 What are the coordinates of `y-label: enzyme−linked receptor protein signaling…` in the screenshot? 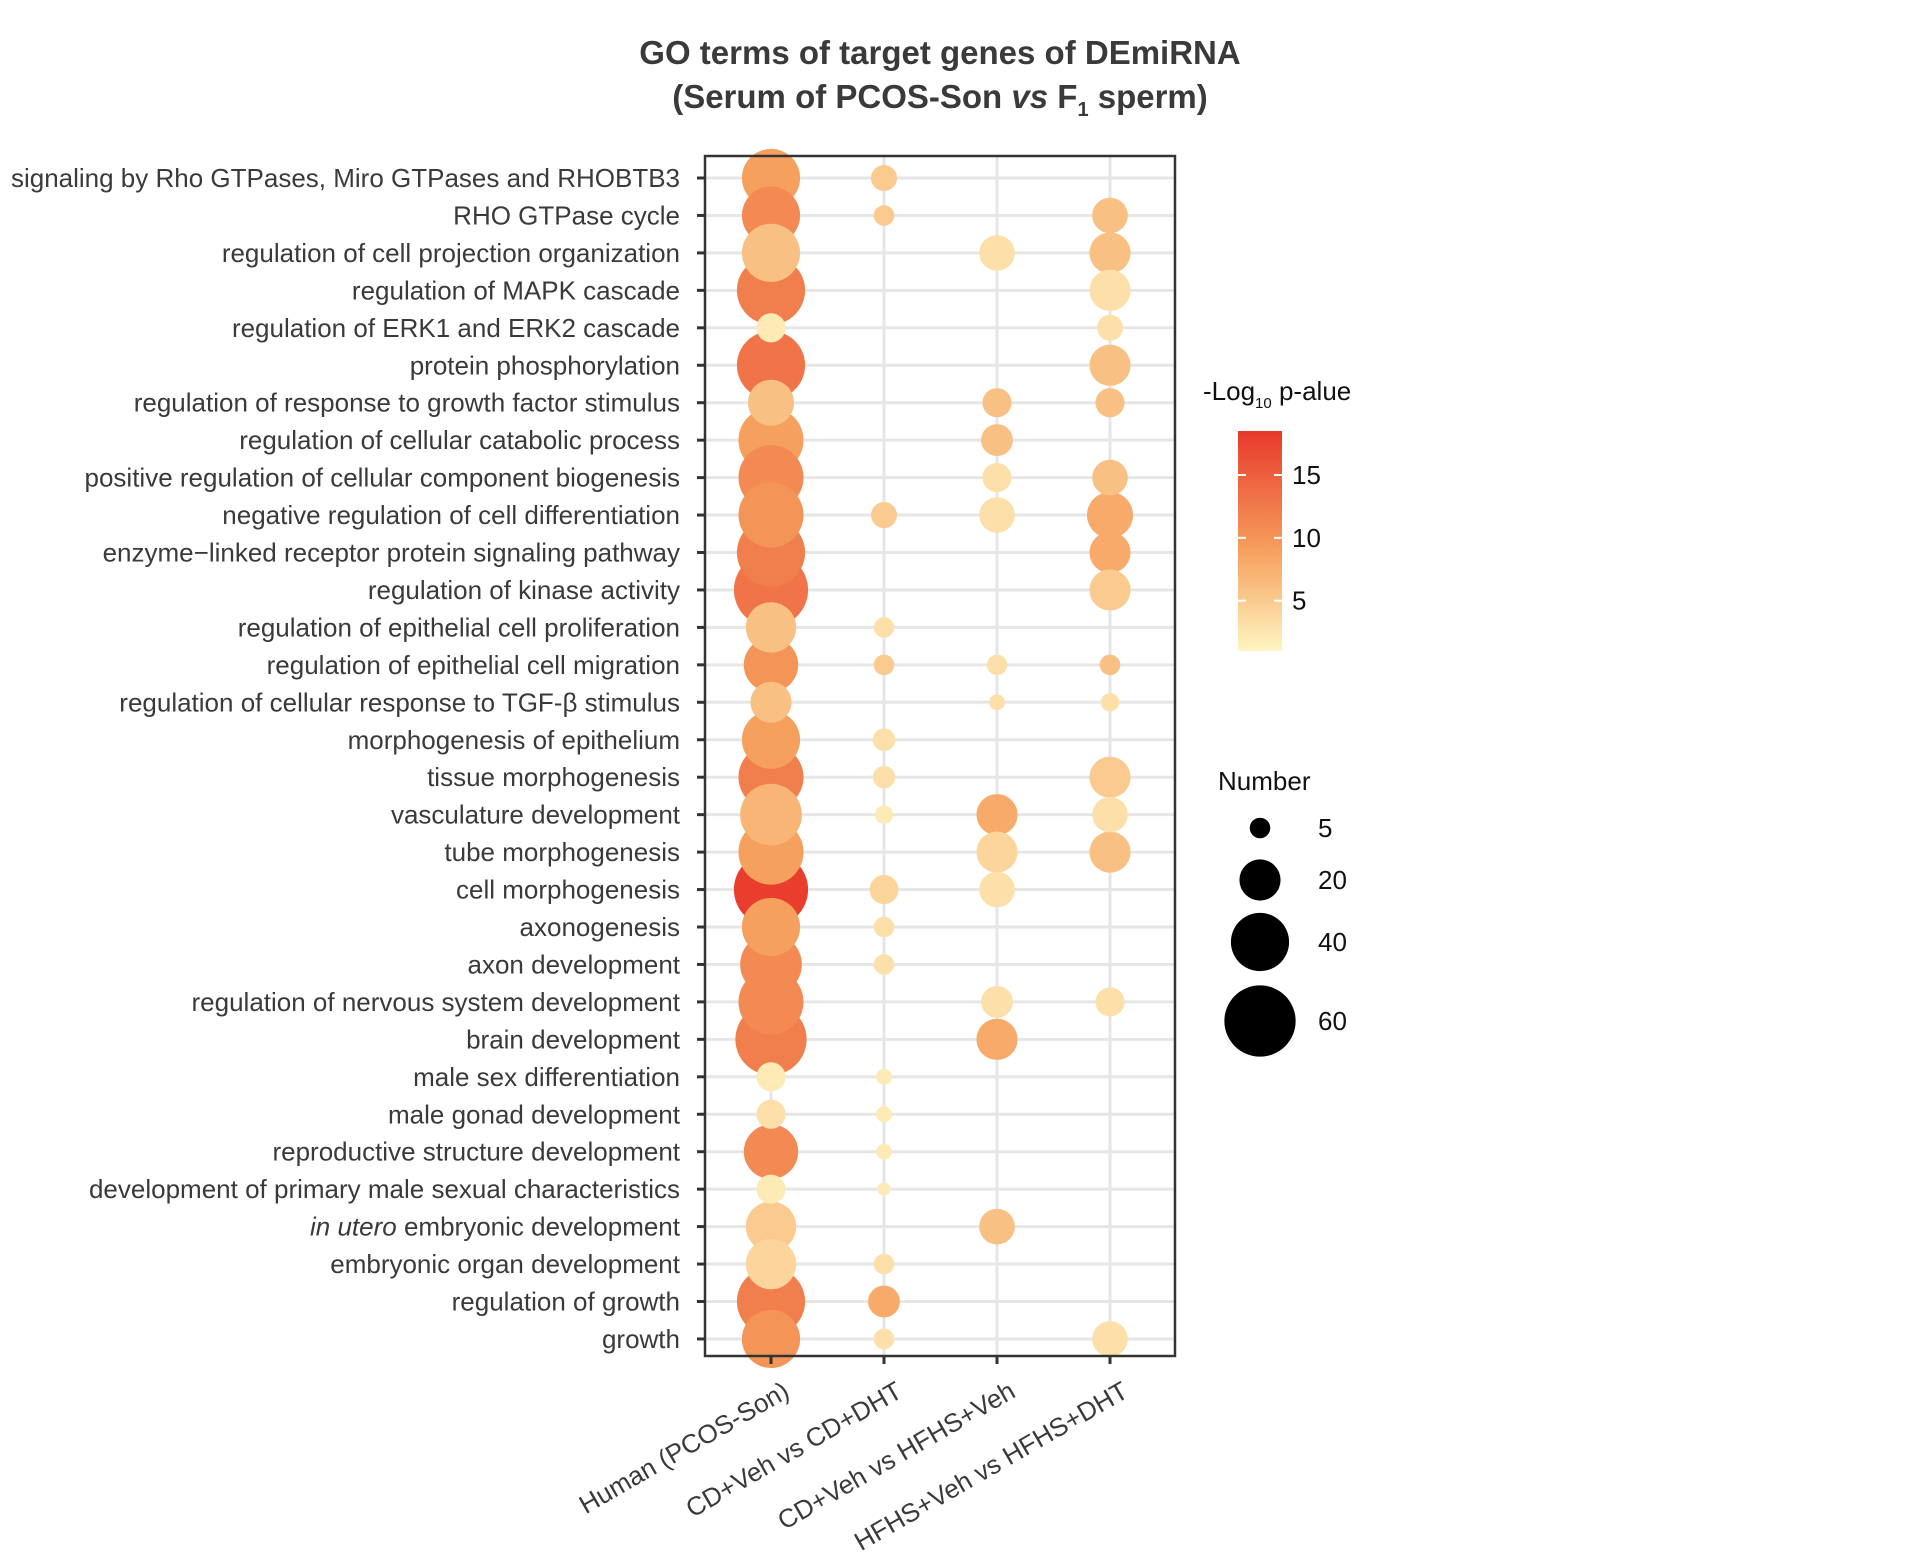 It's located at (391, 553).